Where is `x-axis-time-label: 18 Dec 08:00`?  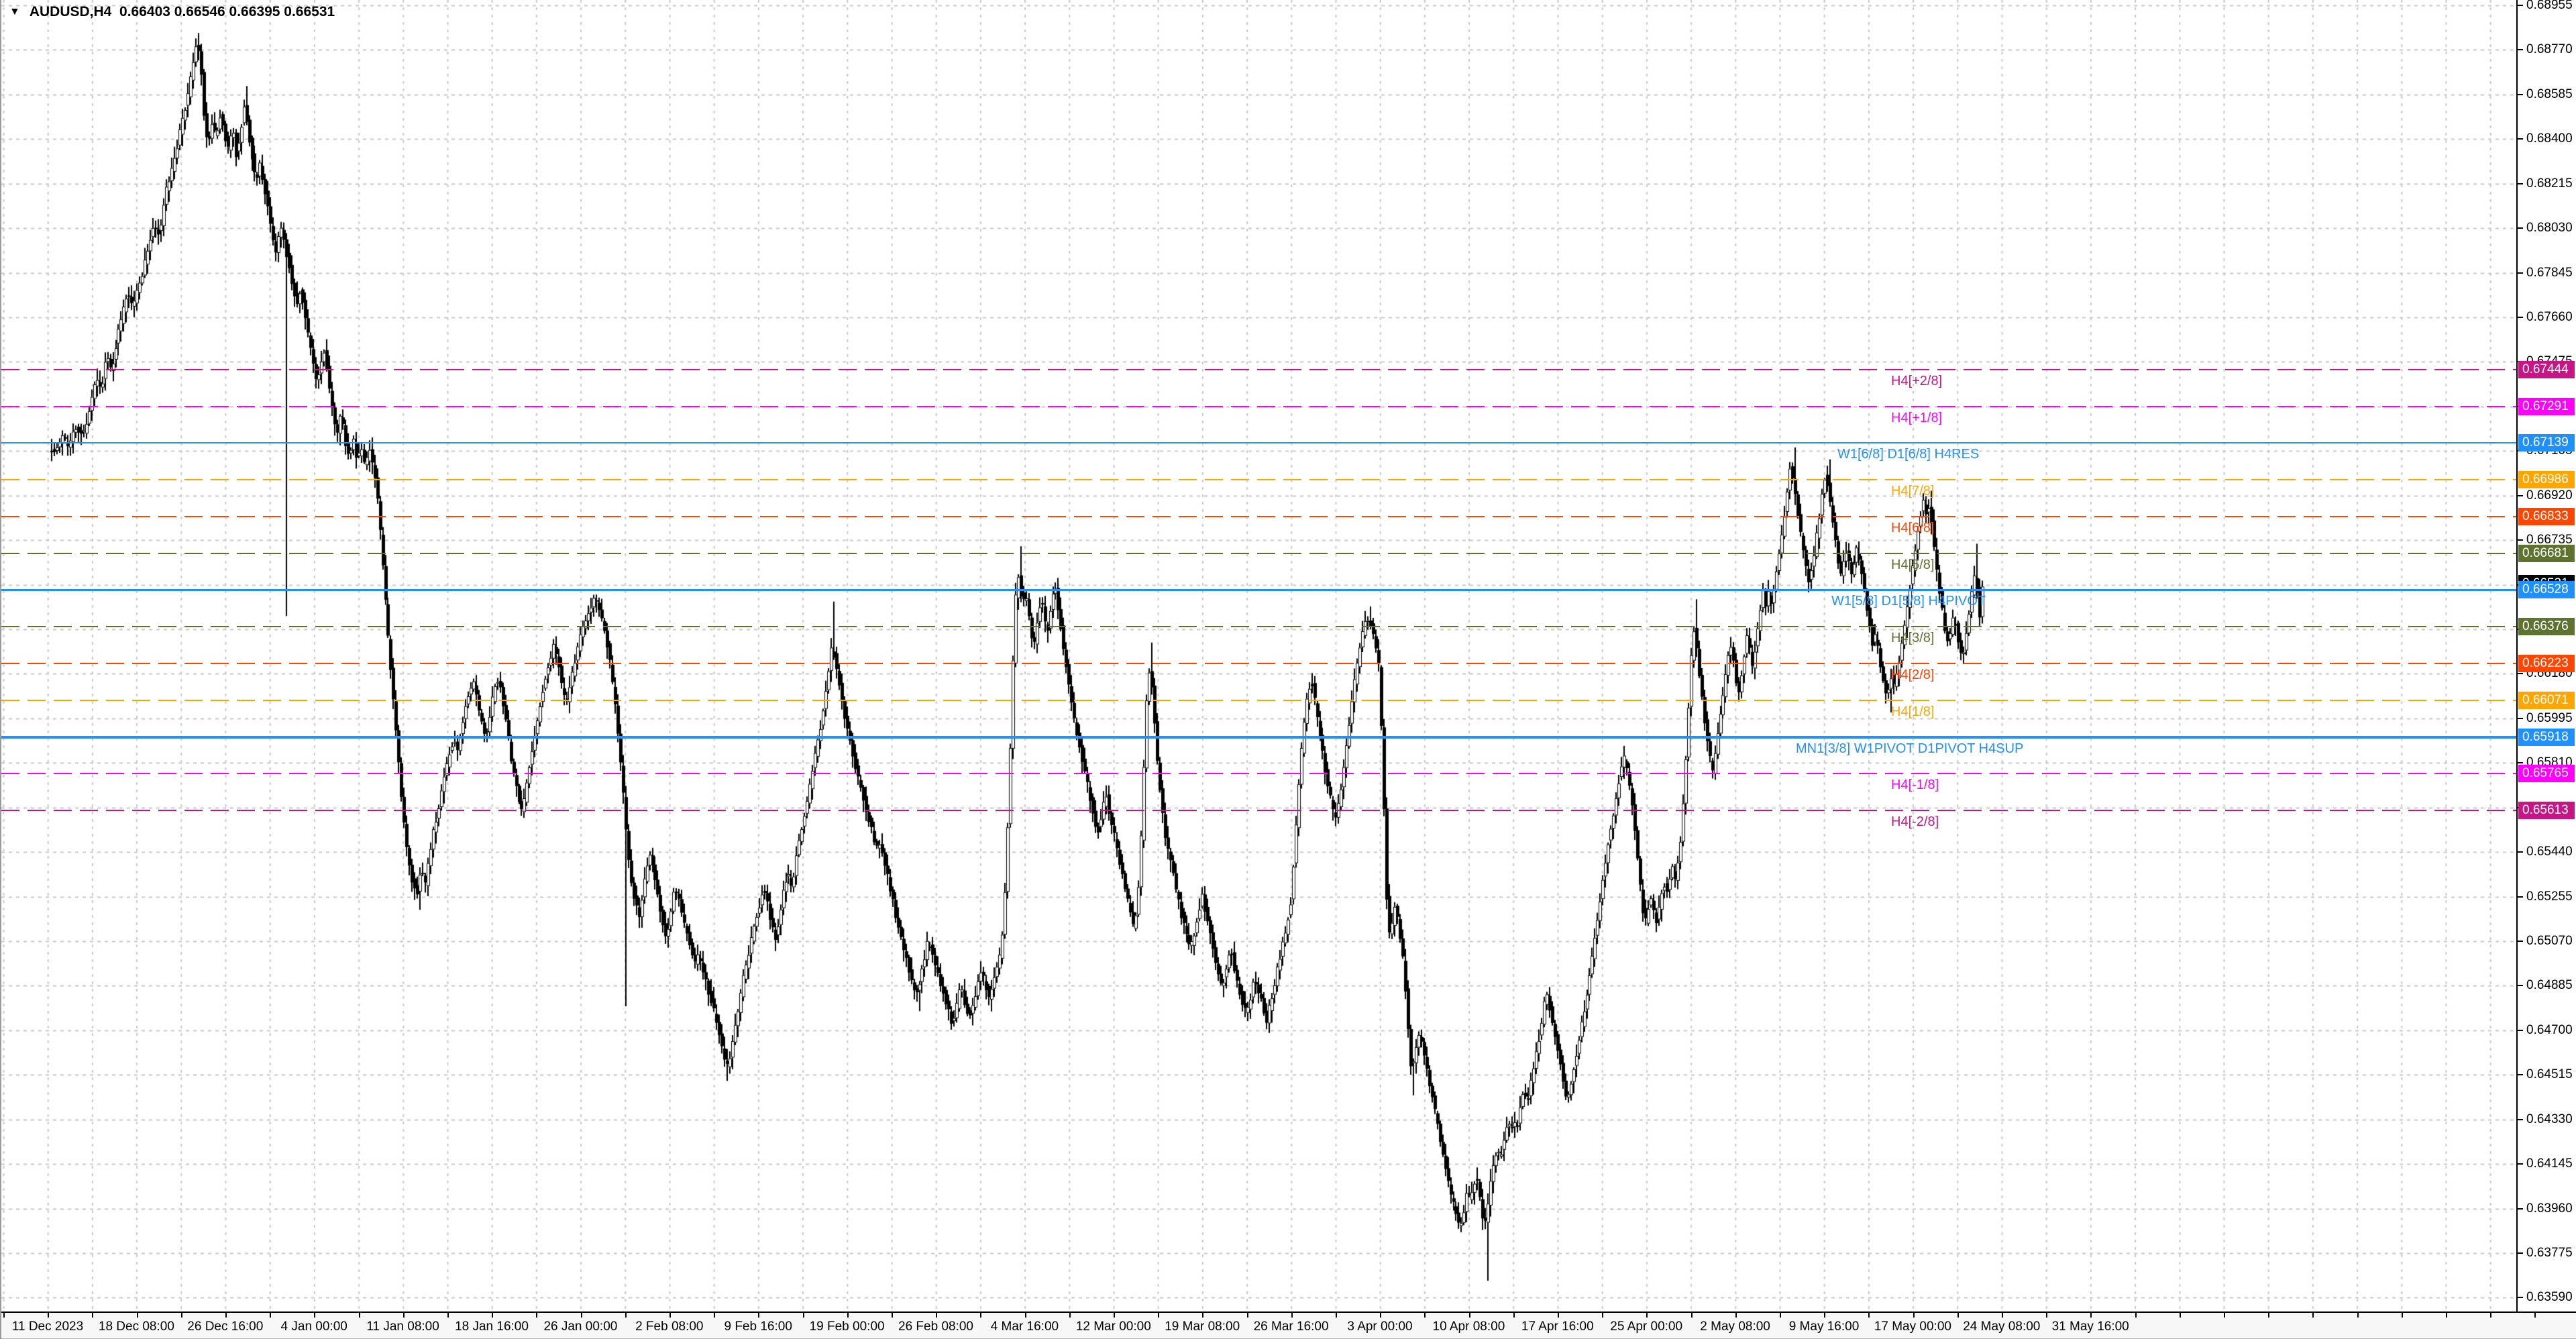 x-axis-time-label: 18 Dec 08:00 is located at coordinates (136, 1327).